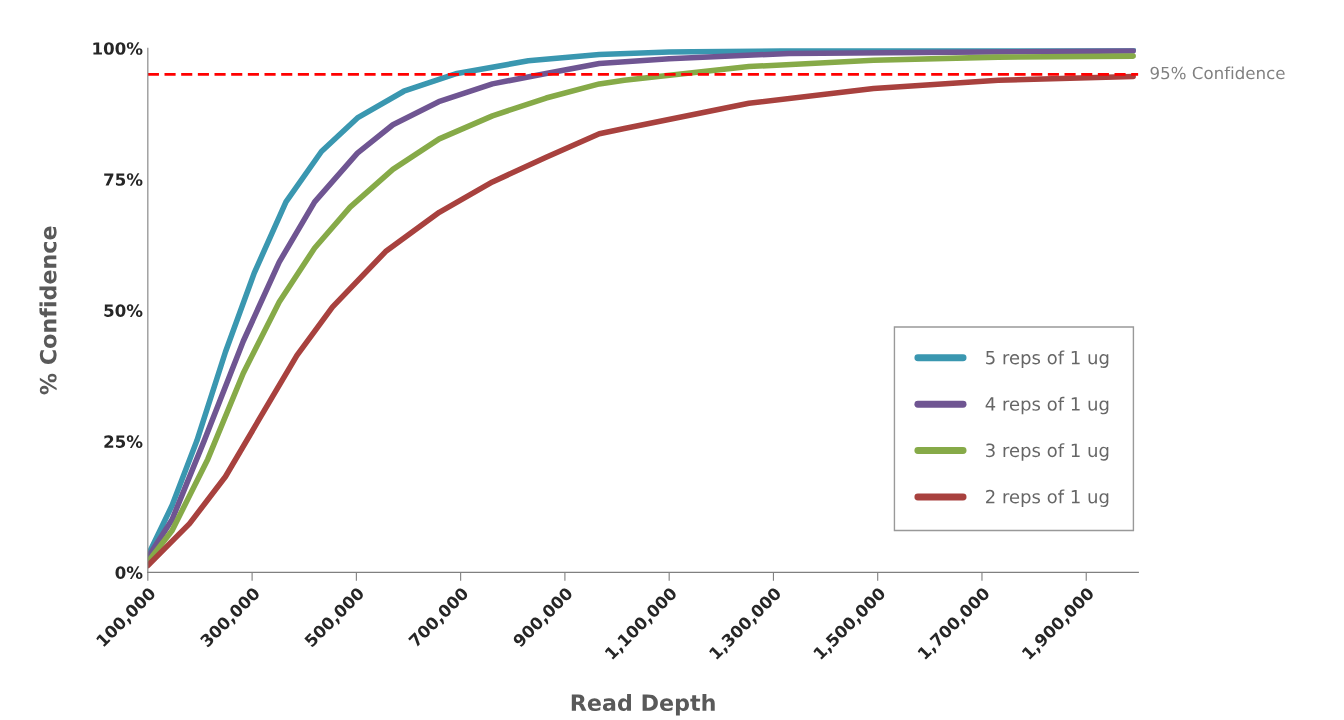 The width and height of the screenshot is (1344, 720). I want to click on legend-label: 3 reps of 1 ug, so click(1047, 452).